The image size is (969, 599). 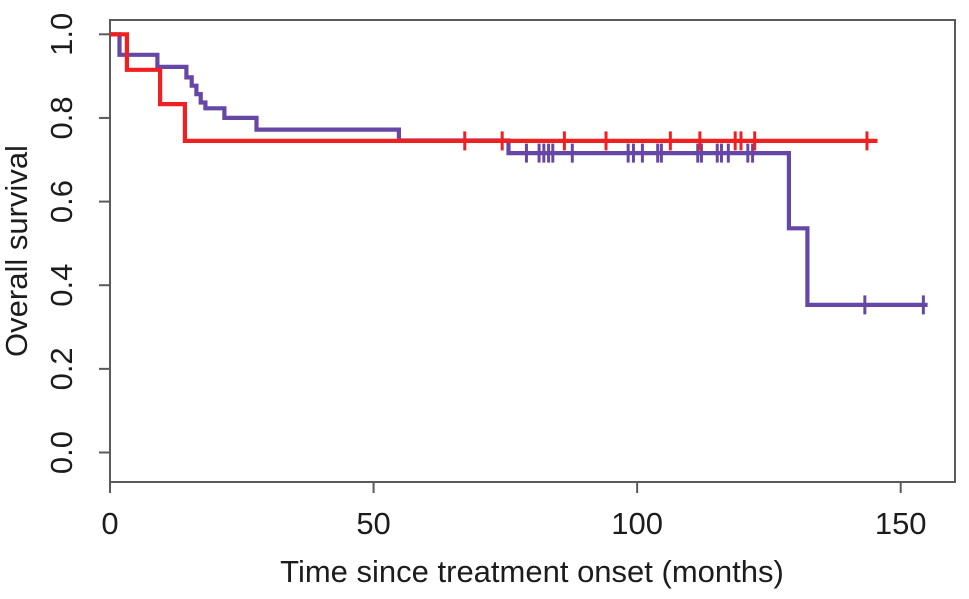 I want to click on x-tick-label: 50, so click(x=373, y=523).